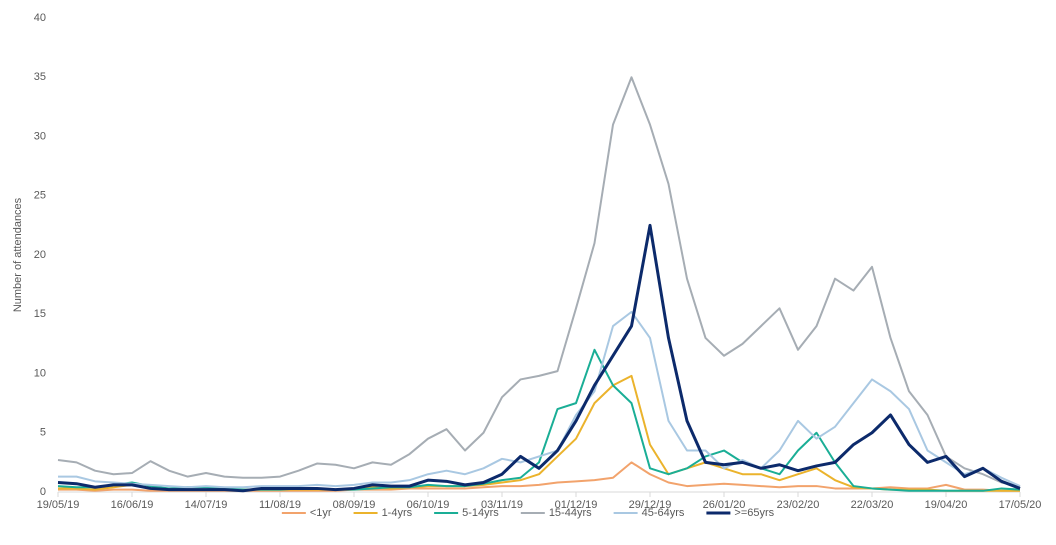  Describe the element at coordinates (946, 505) in the screenshot. I see `x-tick-label: 19/04/20` at that location.